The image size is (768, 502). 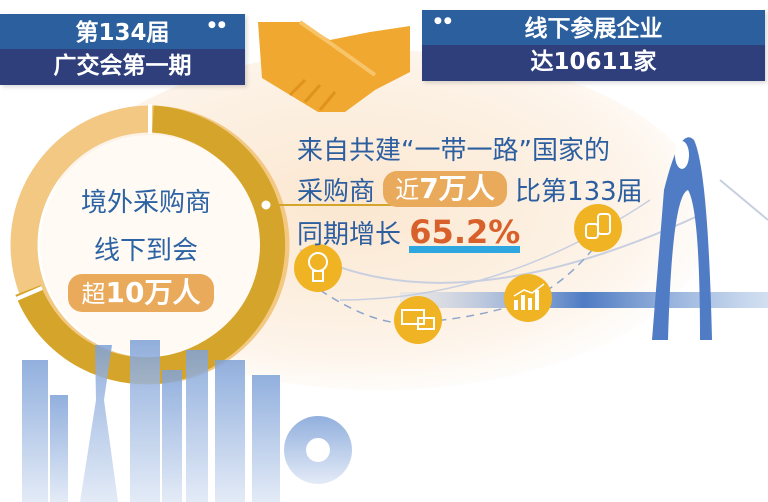 What do you see at coordinates (153, 292) in the screenshot?
I see `ring-highlight-value: 10万人` at bounding box center [153, 292].